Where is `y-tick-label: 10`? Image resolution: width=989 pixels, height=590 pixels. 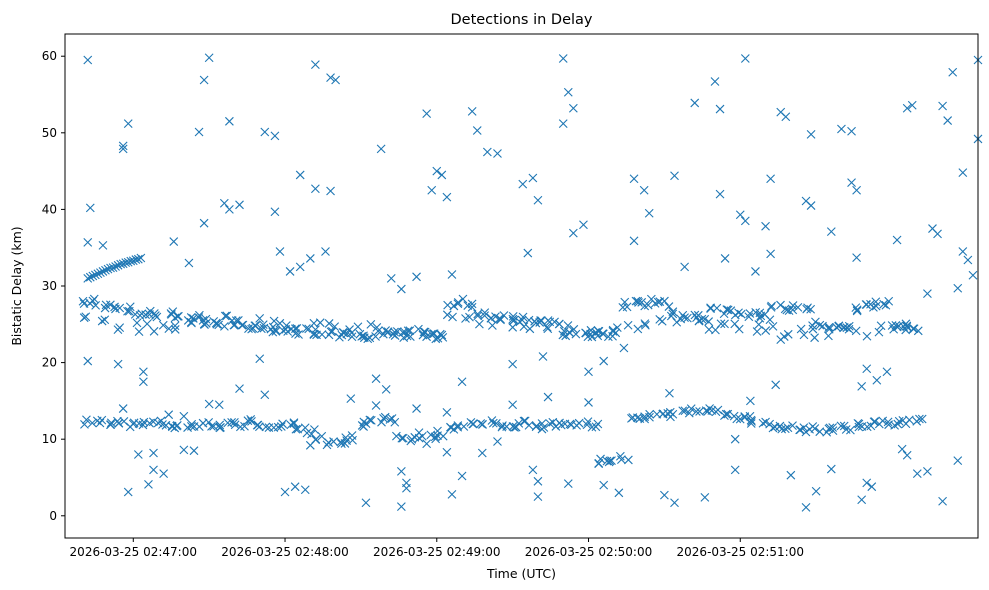 y-tick-label: 10 is located at coordinates (49, 439).